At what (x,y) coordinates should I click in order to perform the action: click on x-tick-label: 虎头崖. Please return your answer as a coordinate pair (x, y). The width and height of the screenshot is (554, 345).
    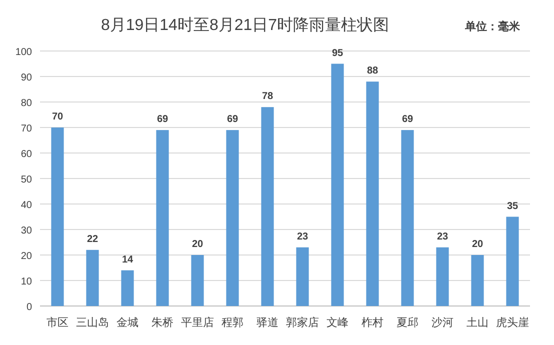
    Looking at the image, I should click on (512, 322).